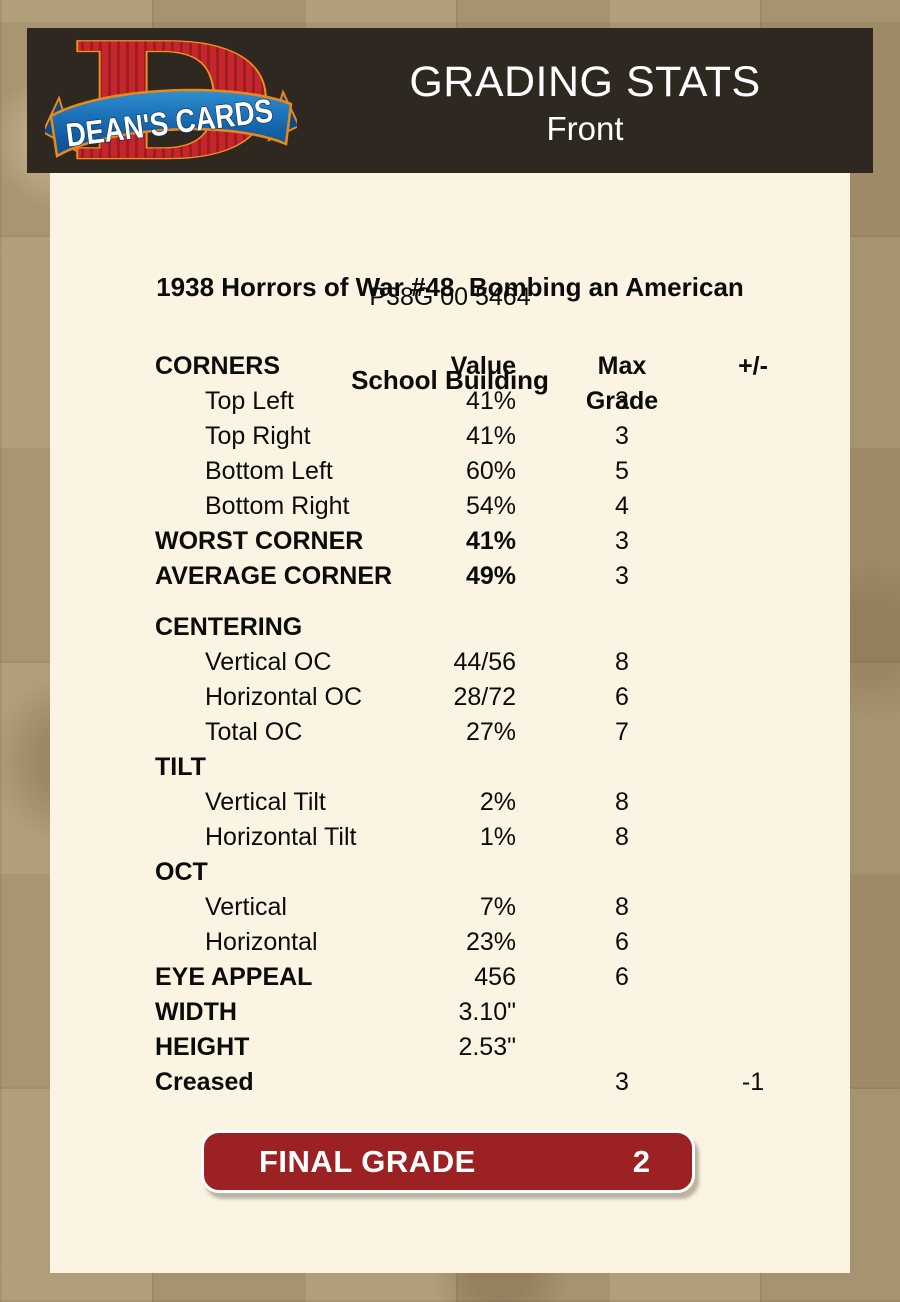 The height and width of the screenshot is (1302, 900). Describe the element at coordinates (753, 1082) in the screenshot. I see `row-plus-minus: -1` at that location.